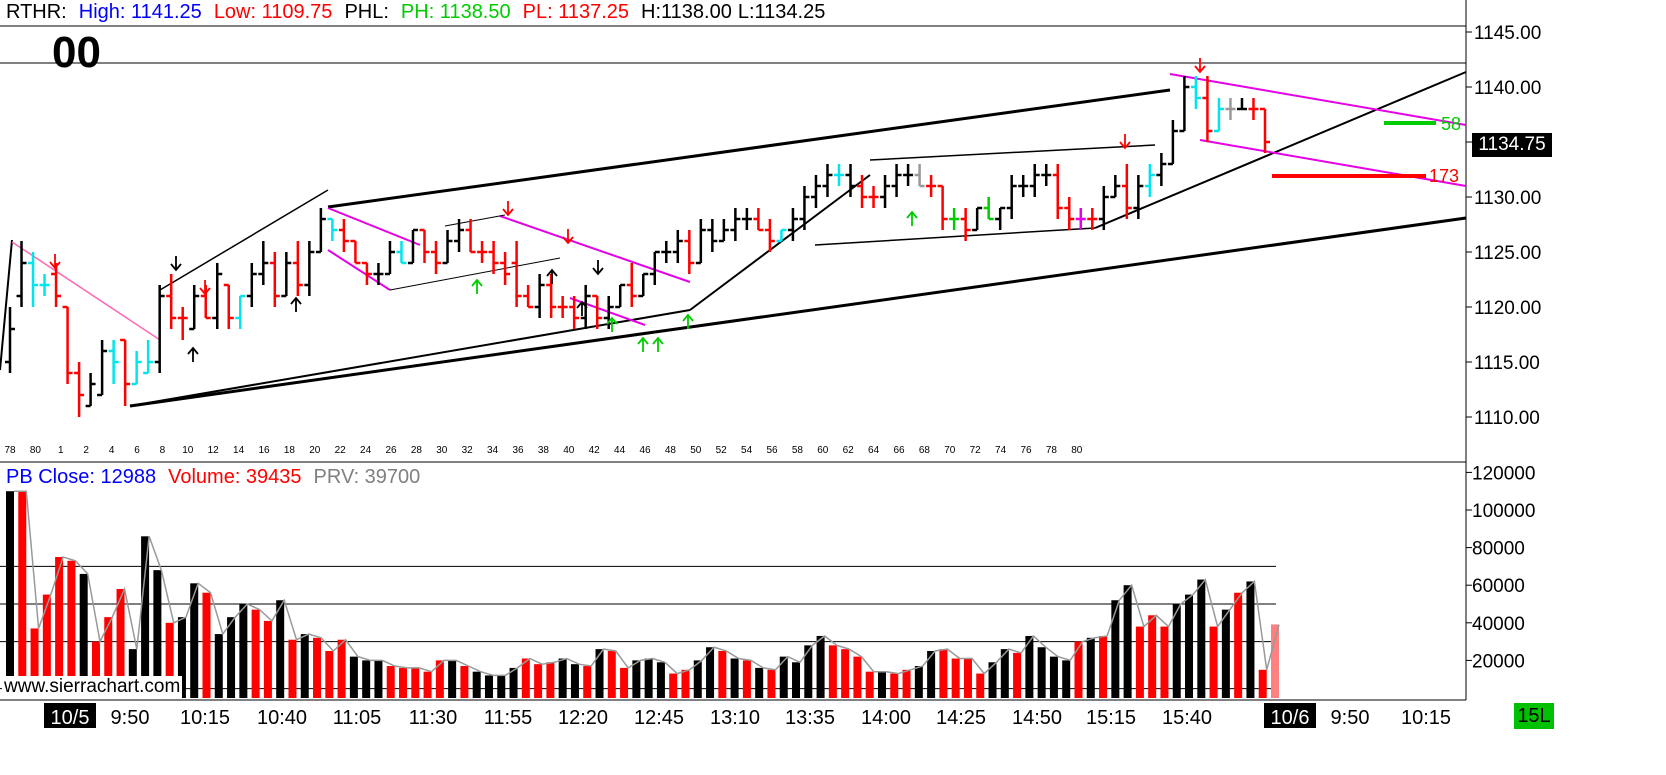 Image resolution: width=1666 pixels, height=775 pixels. Describe the element at coordinates (81, 477) in the screenshot. I see `pb-close-label: PB Close: 12988` at that location.